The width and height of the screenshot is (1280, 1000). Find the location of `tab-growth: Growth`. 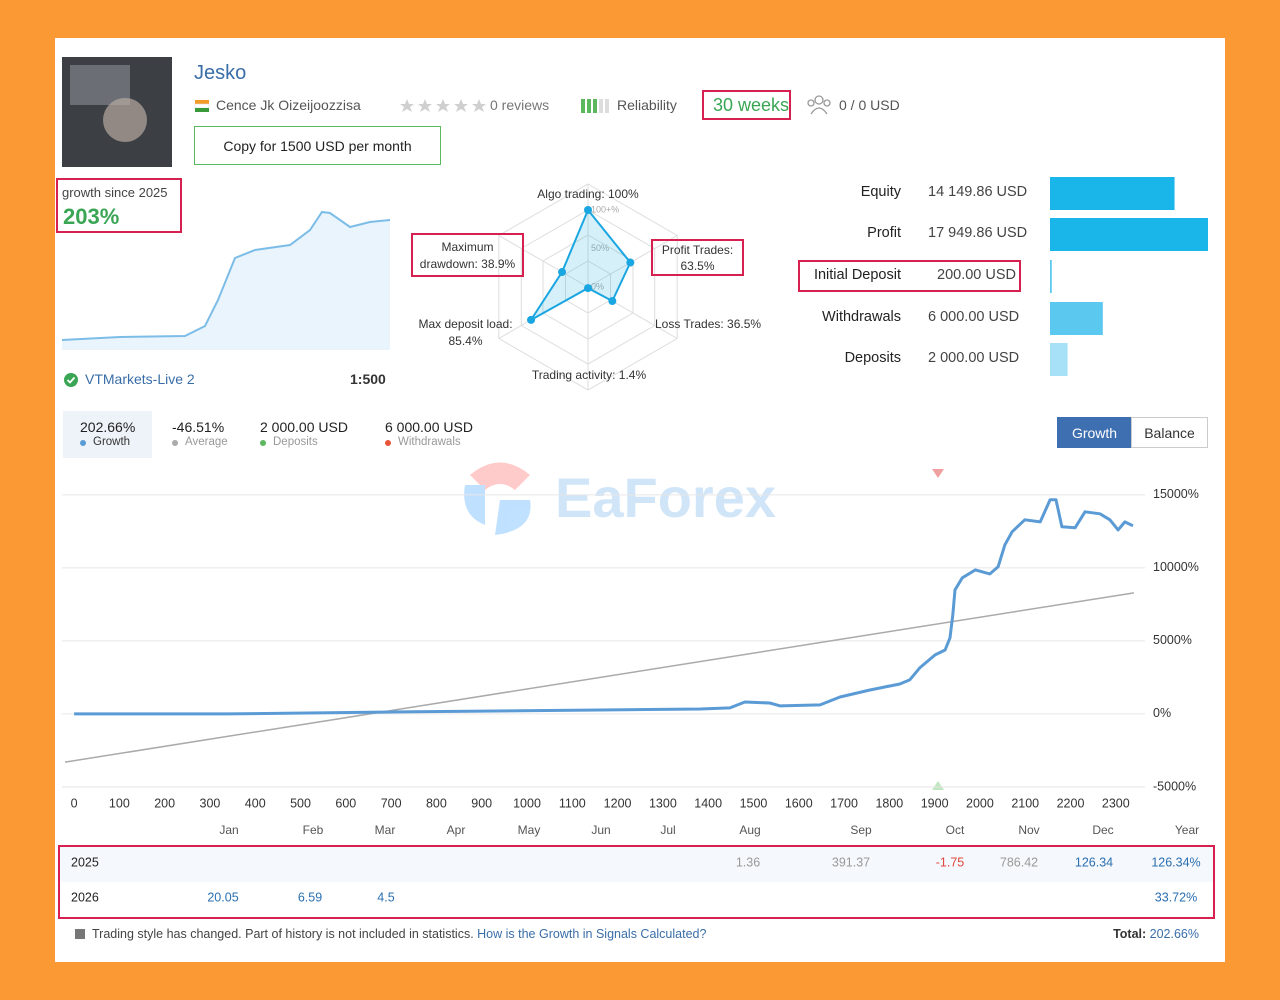

tab-growth: Growth is located at coordinates (1094, 432).